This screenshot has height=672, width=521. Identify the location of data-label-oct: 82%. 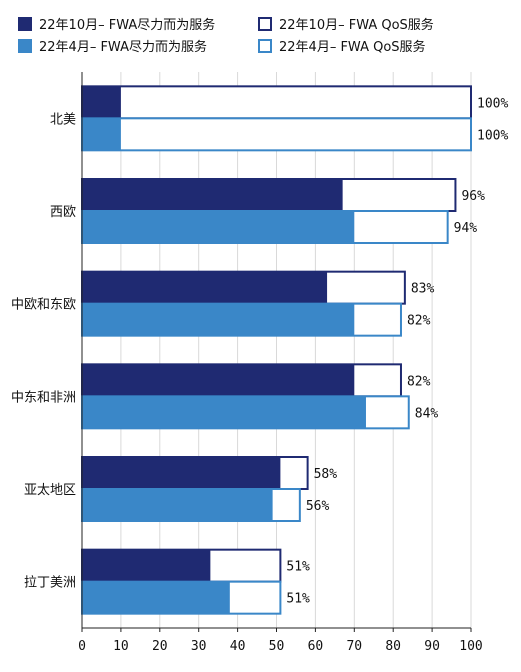
(419, 381).